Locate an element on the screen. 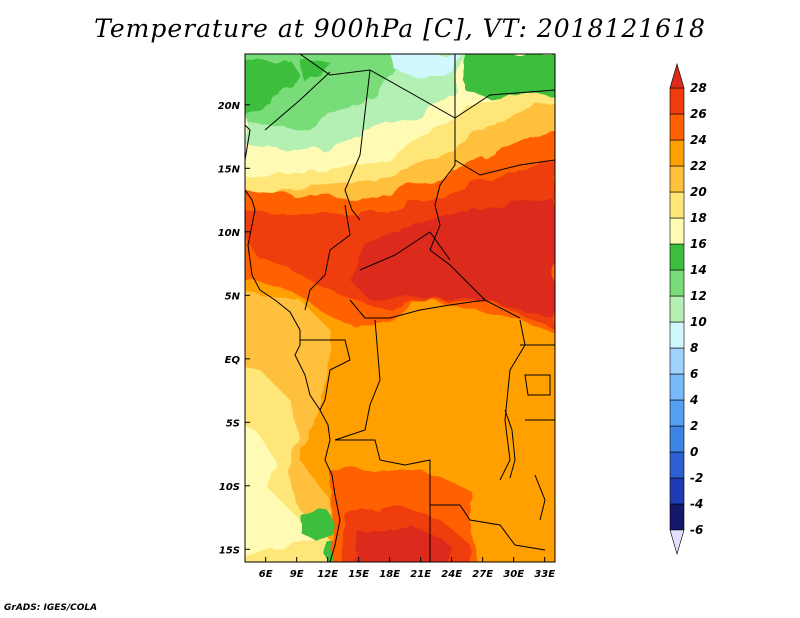 The image size is (800, 618). lon-tick-label: 30E is located at coordinates (513, 574).